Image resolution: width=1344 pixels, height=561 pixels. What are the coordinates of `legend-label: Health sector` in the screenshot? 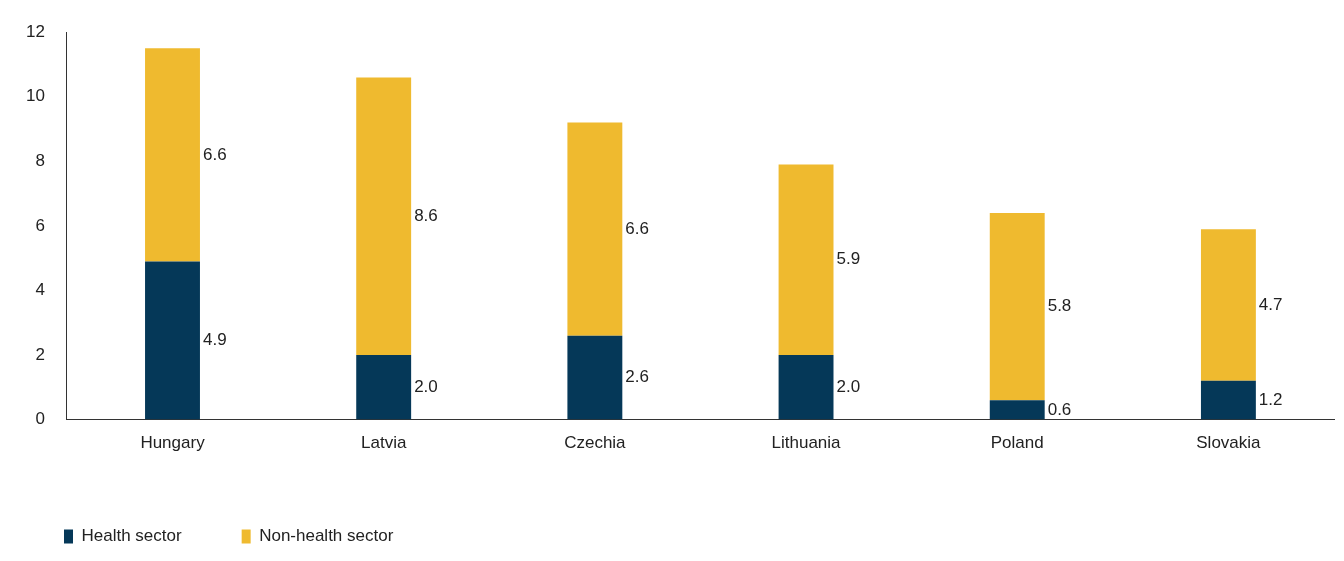 It's located at (131, 536).